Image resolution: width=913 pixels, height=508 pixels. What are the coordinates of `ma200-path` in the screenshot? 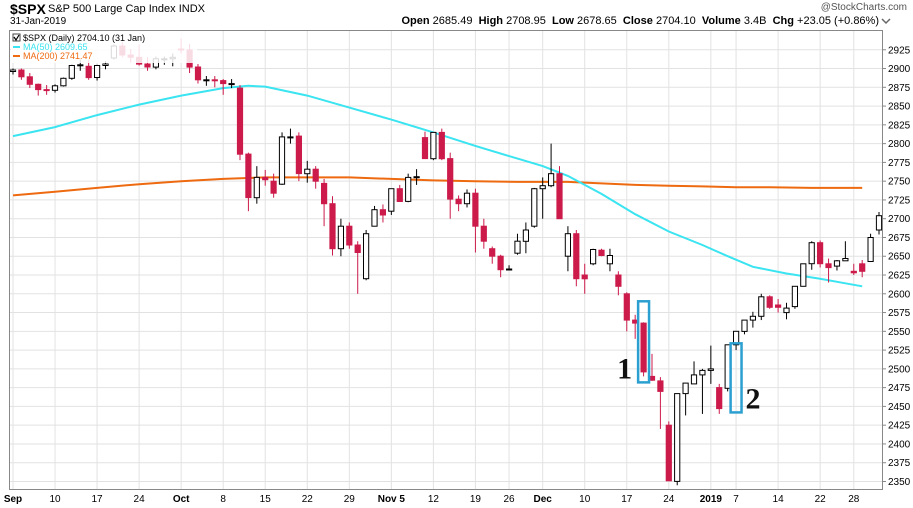 It's located at (437, 186).